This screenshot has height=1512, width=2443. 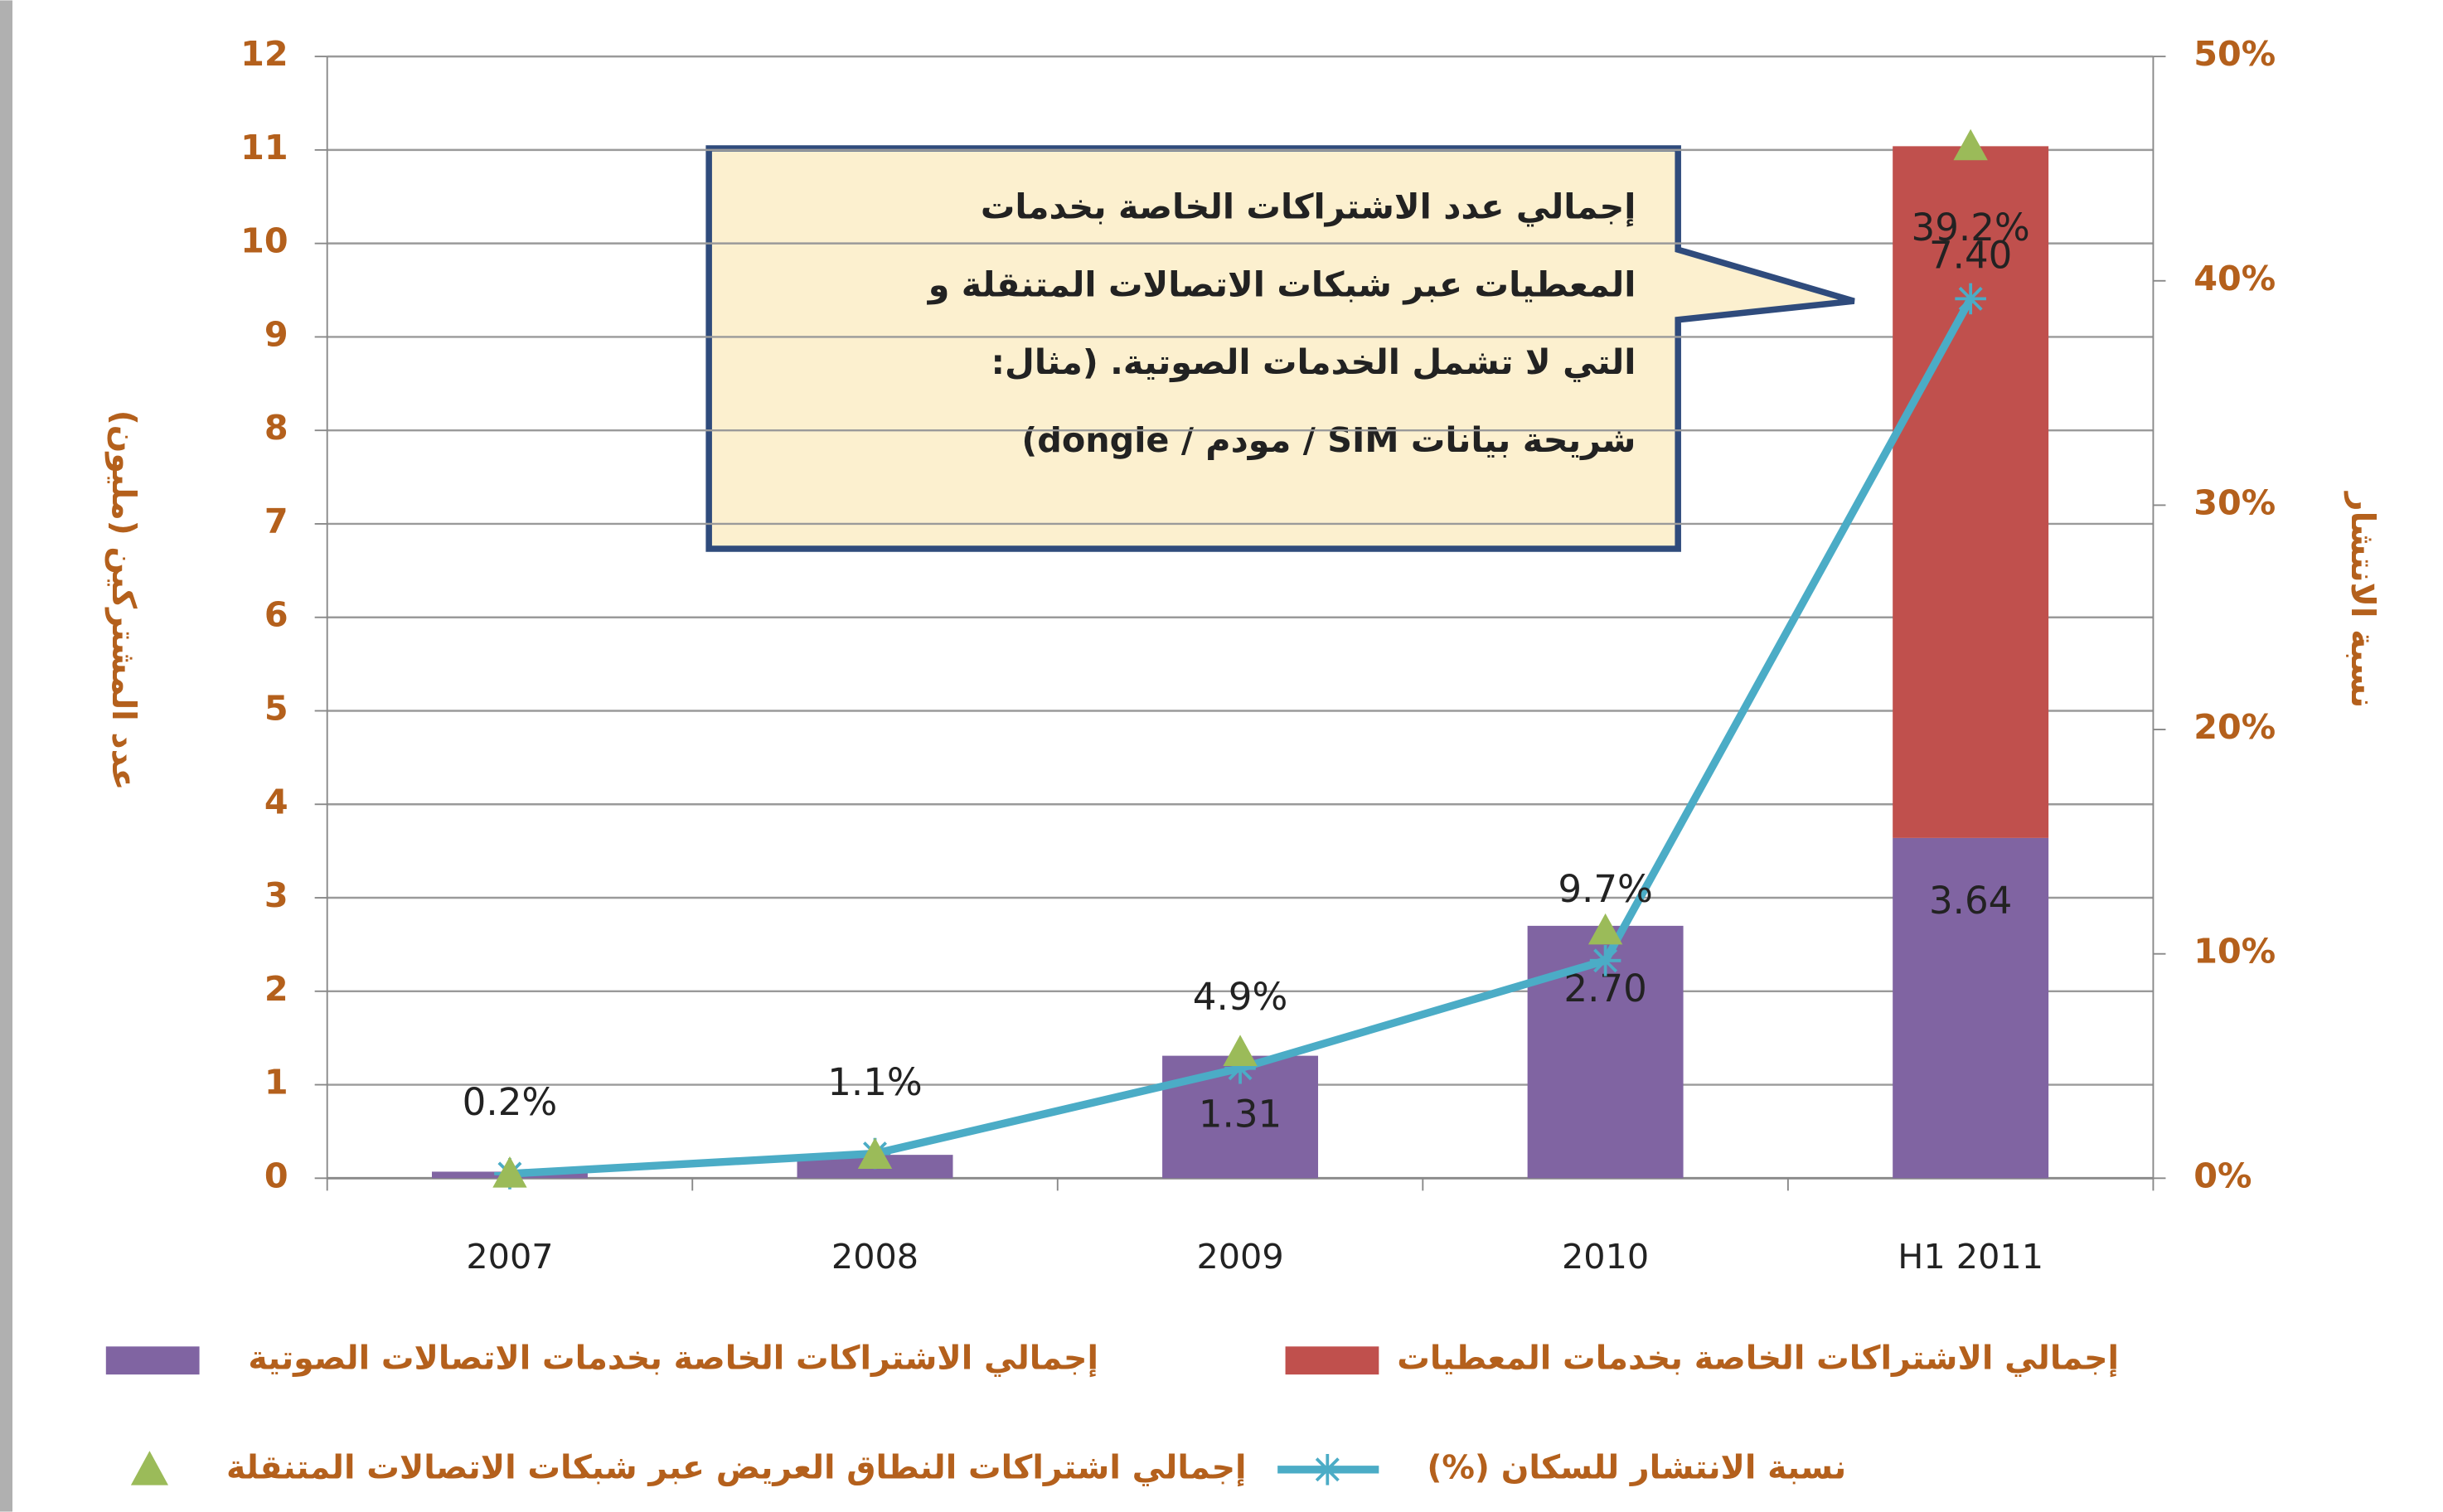 What do you see at coordinates (509, 1257) in the screenshot?
I see `x-tick-label: 2007` at bounding box center [509, 1257].